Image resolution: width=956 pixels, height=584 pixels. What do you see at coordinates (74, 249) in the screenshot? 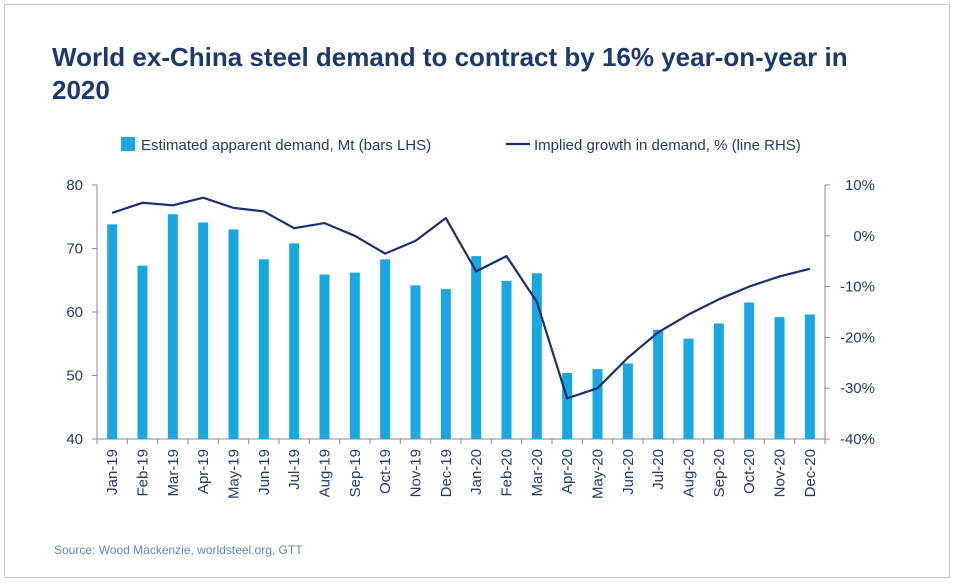
I see `left-tick-label: 70` at bounding box center [74, 249].